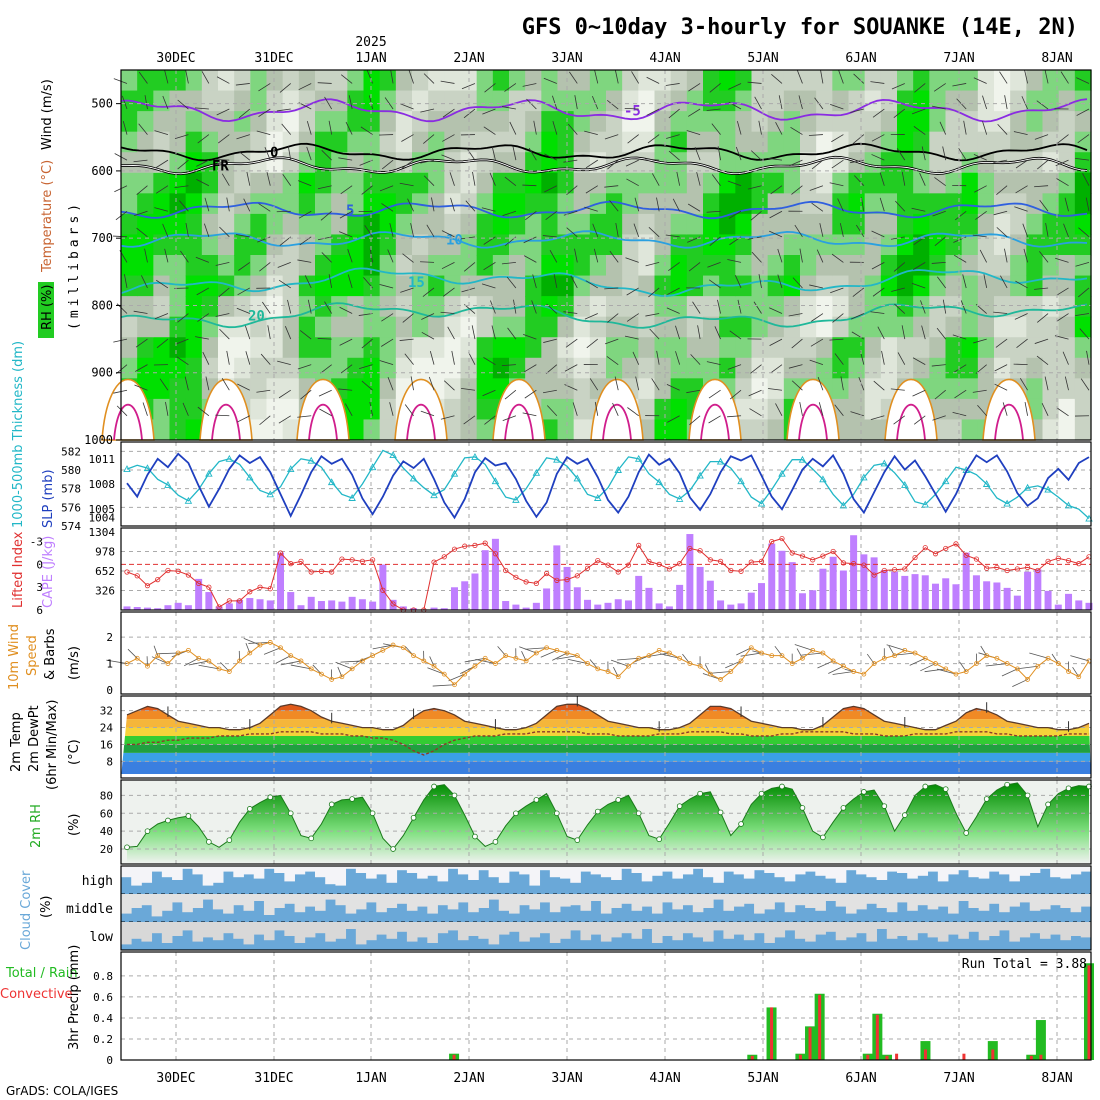 This screenshot has width=1100, height=1100. I want to click on temperature-contour-label: 10, so click(454, 241).